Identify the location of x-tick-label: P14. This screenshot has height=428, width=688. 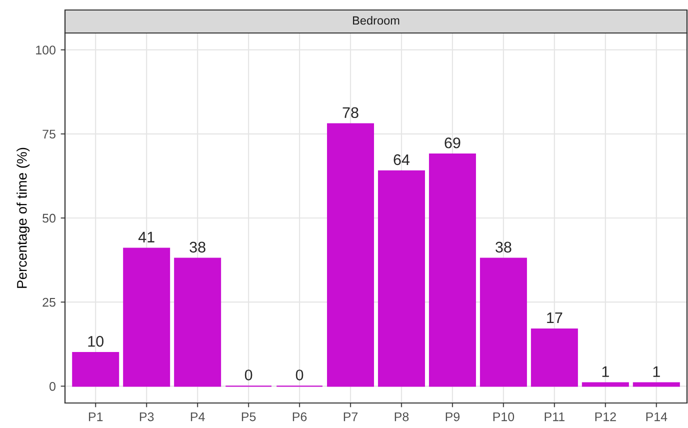
(657, 417).